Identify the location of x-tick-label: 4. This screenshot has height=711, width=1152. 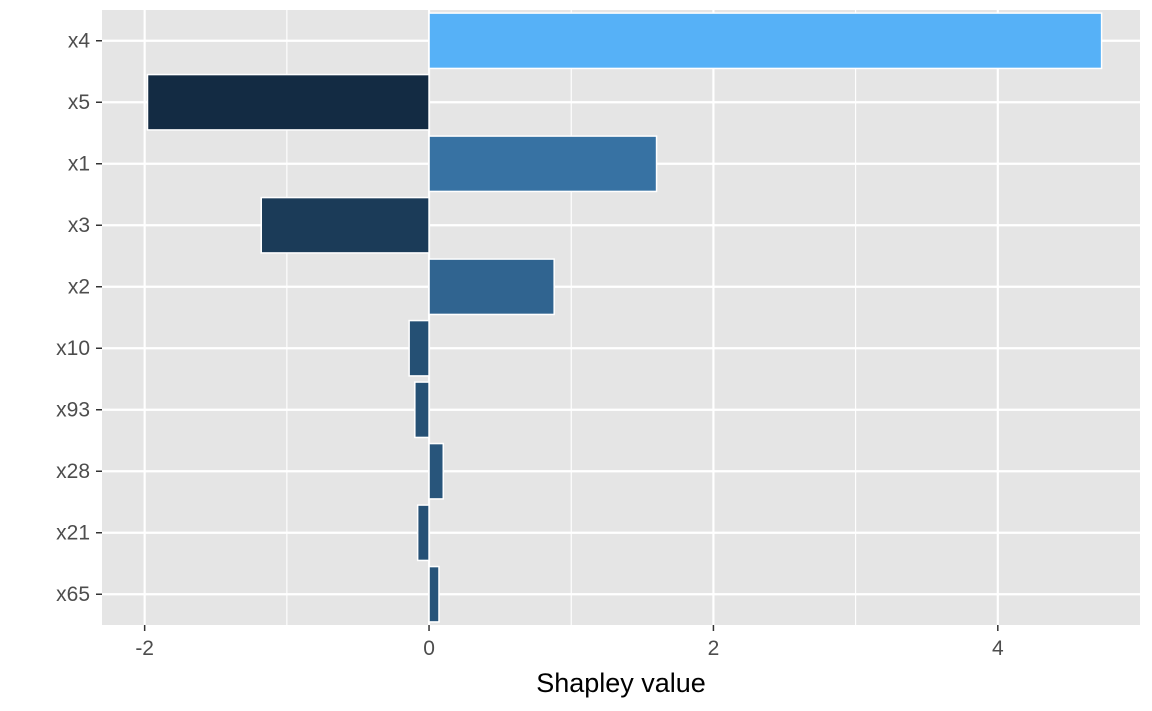
(998, 648).